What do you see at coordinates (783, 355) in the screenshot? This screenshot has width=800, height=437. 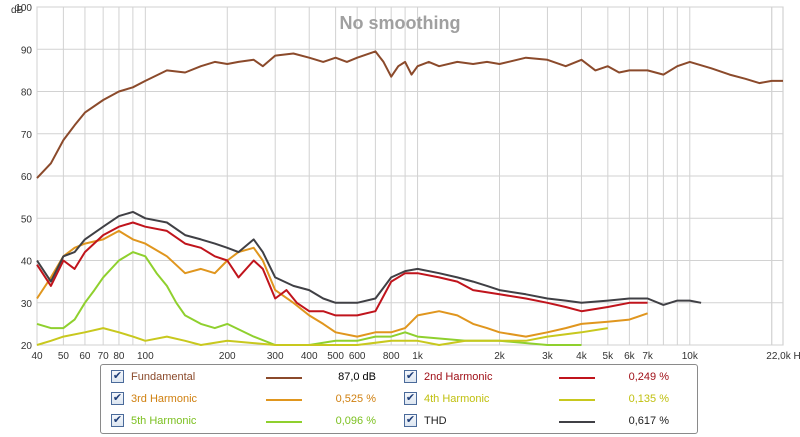 I see `x-tick-label: 22,0k Hz` at bounding box center [783, 355].